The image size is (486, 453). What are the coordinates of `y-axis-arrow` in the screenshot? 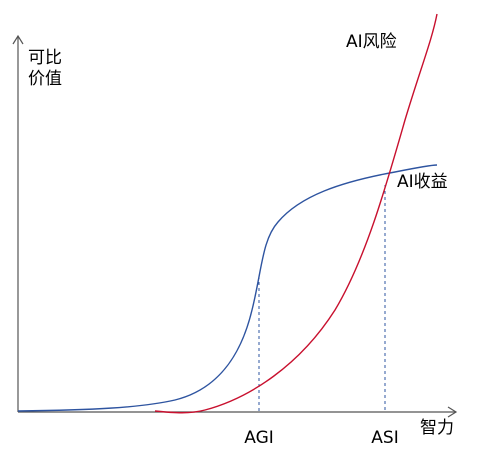 It's located at (18, 39).